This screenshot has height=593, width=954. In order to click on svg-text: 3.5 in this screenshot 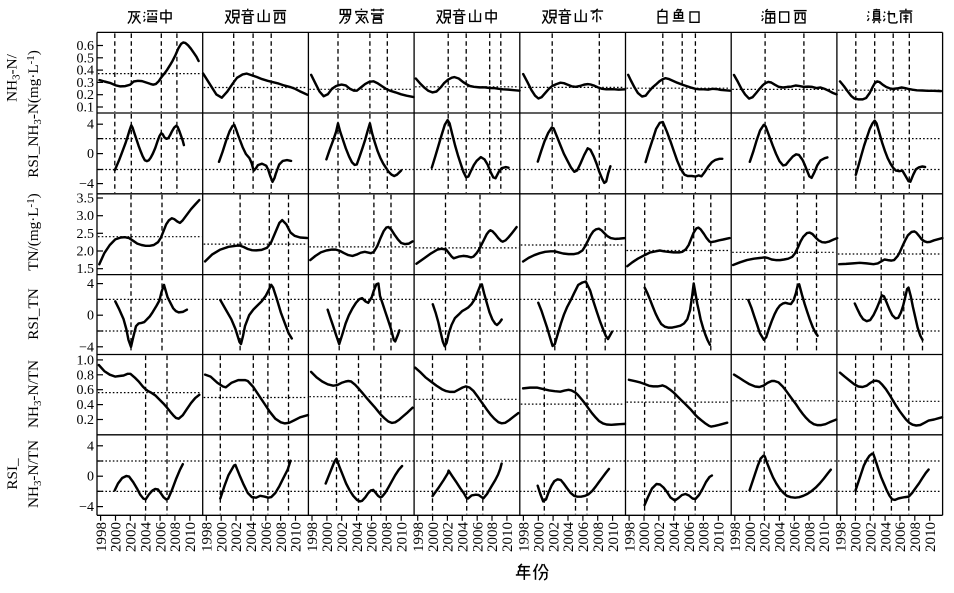, I will do `click(86, 199)`.